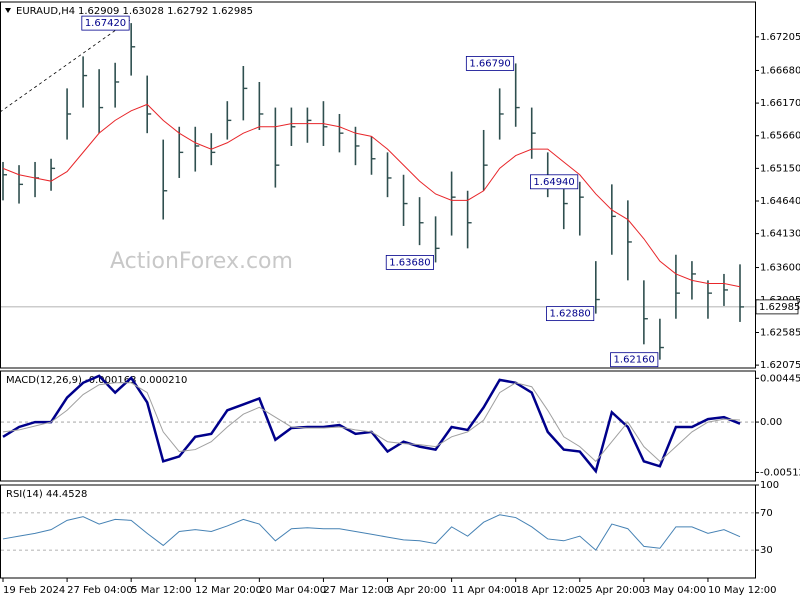 This screenshot has height=600, width=800. Describe the element at coordinates (228, 590) in the screenshot. I see `x-tick-label: 12 Mar 20:00` at that location.